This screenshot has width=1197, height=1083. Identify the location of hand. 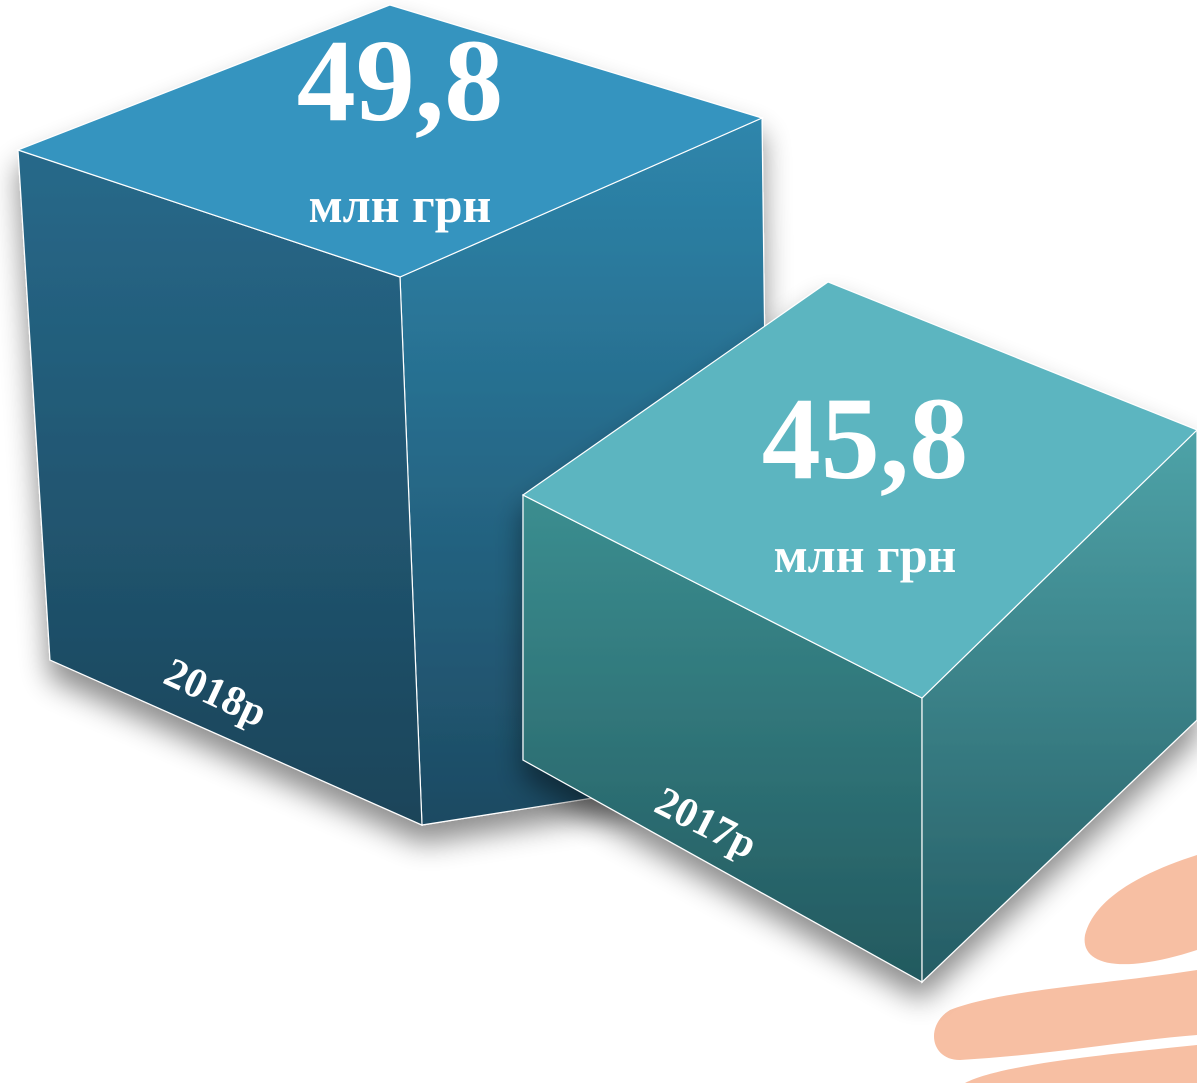
(1065, 969).